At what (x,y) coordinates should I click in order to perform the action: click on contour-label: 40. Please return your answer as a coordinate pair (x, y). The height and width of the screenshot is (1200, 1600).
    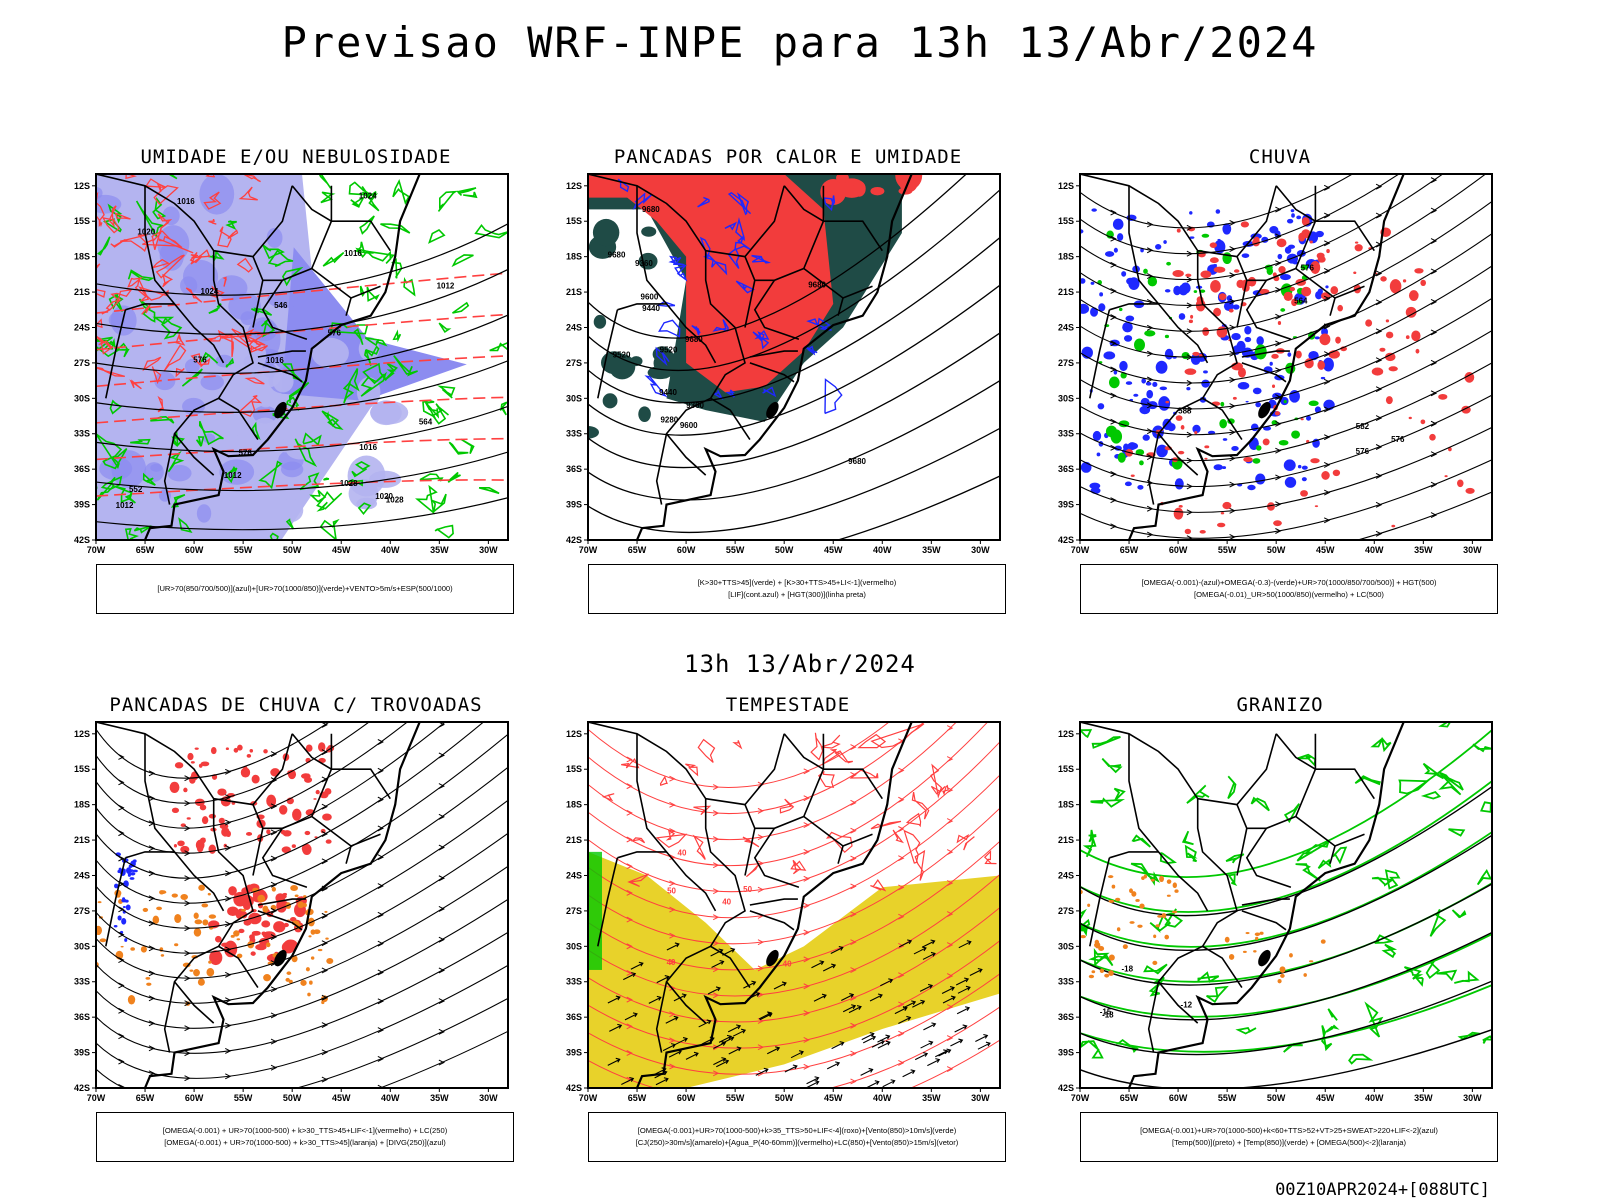
    Looking at the image, I should click on (726, 902).